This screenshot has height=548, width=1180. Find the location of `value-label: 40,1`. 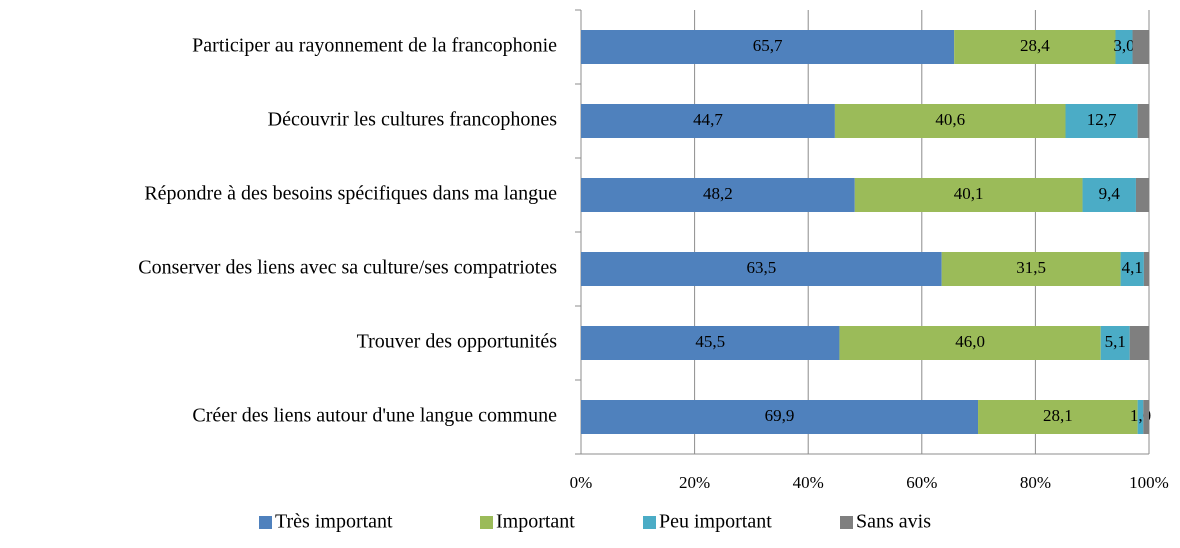

value-label: 40,1 is located at coordinates (969, 193).